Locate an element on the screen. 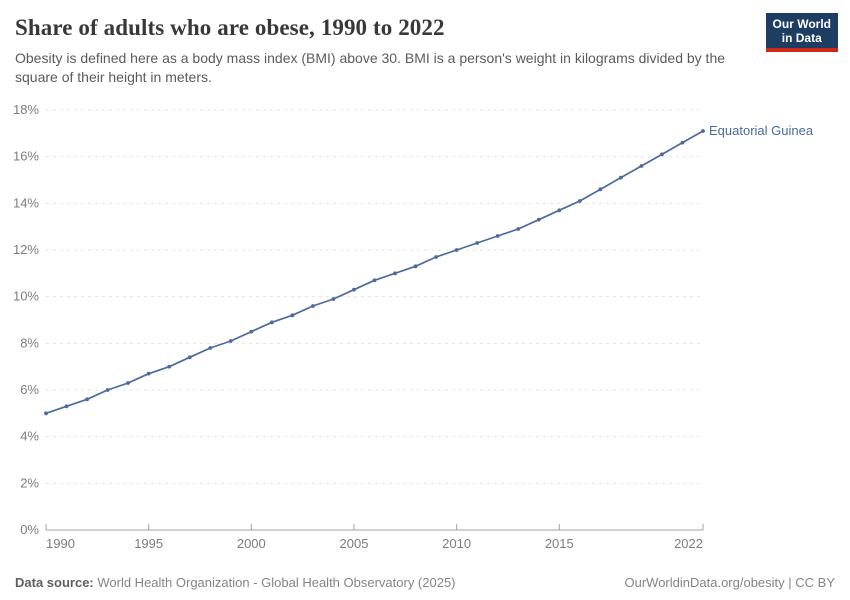 Image resolution: width=850 pixels, height=600 pixels. owid-logo-line2: in Data is located at coordinates (801, 38).